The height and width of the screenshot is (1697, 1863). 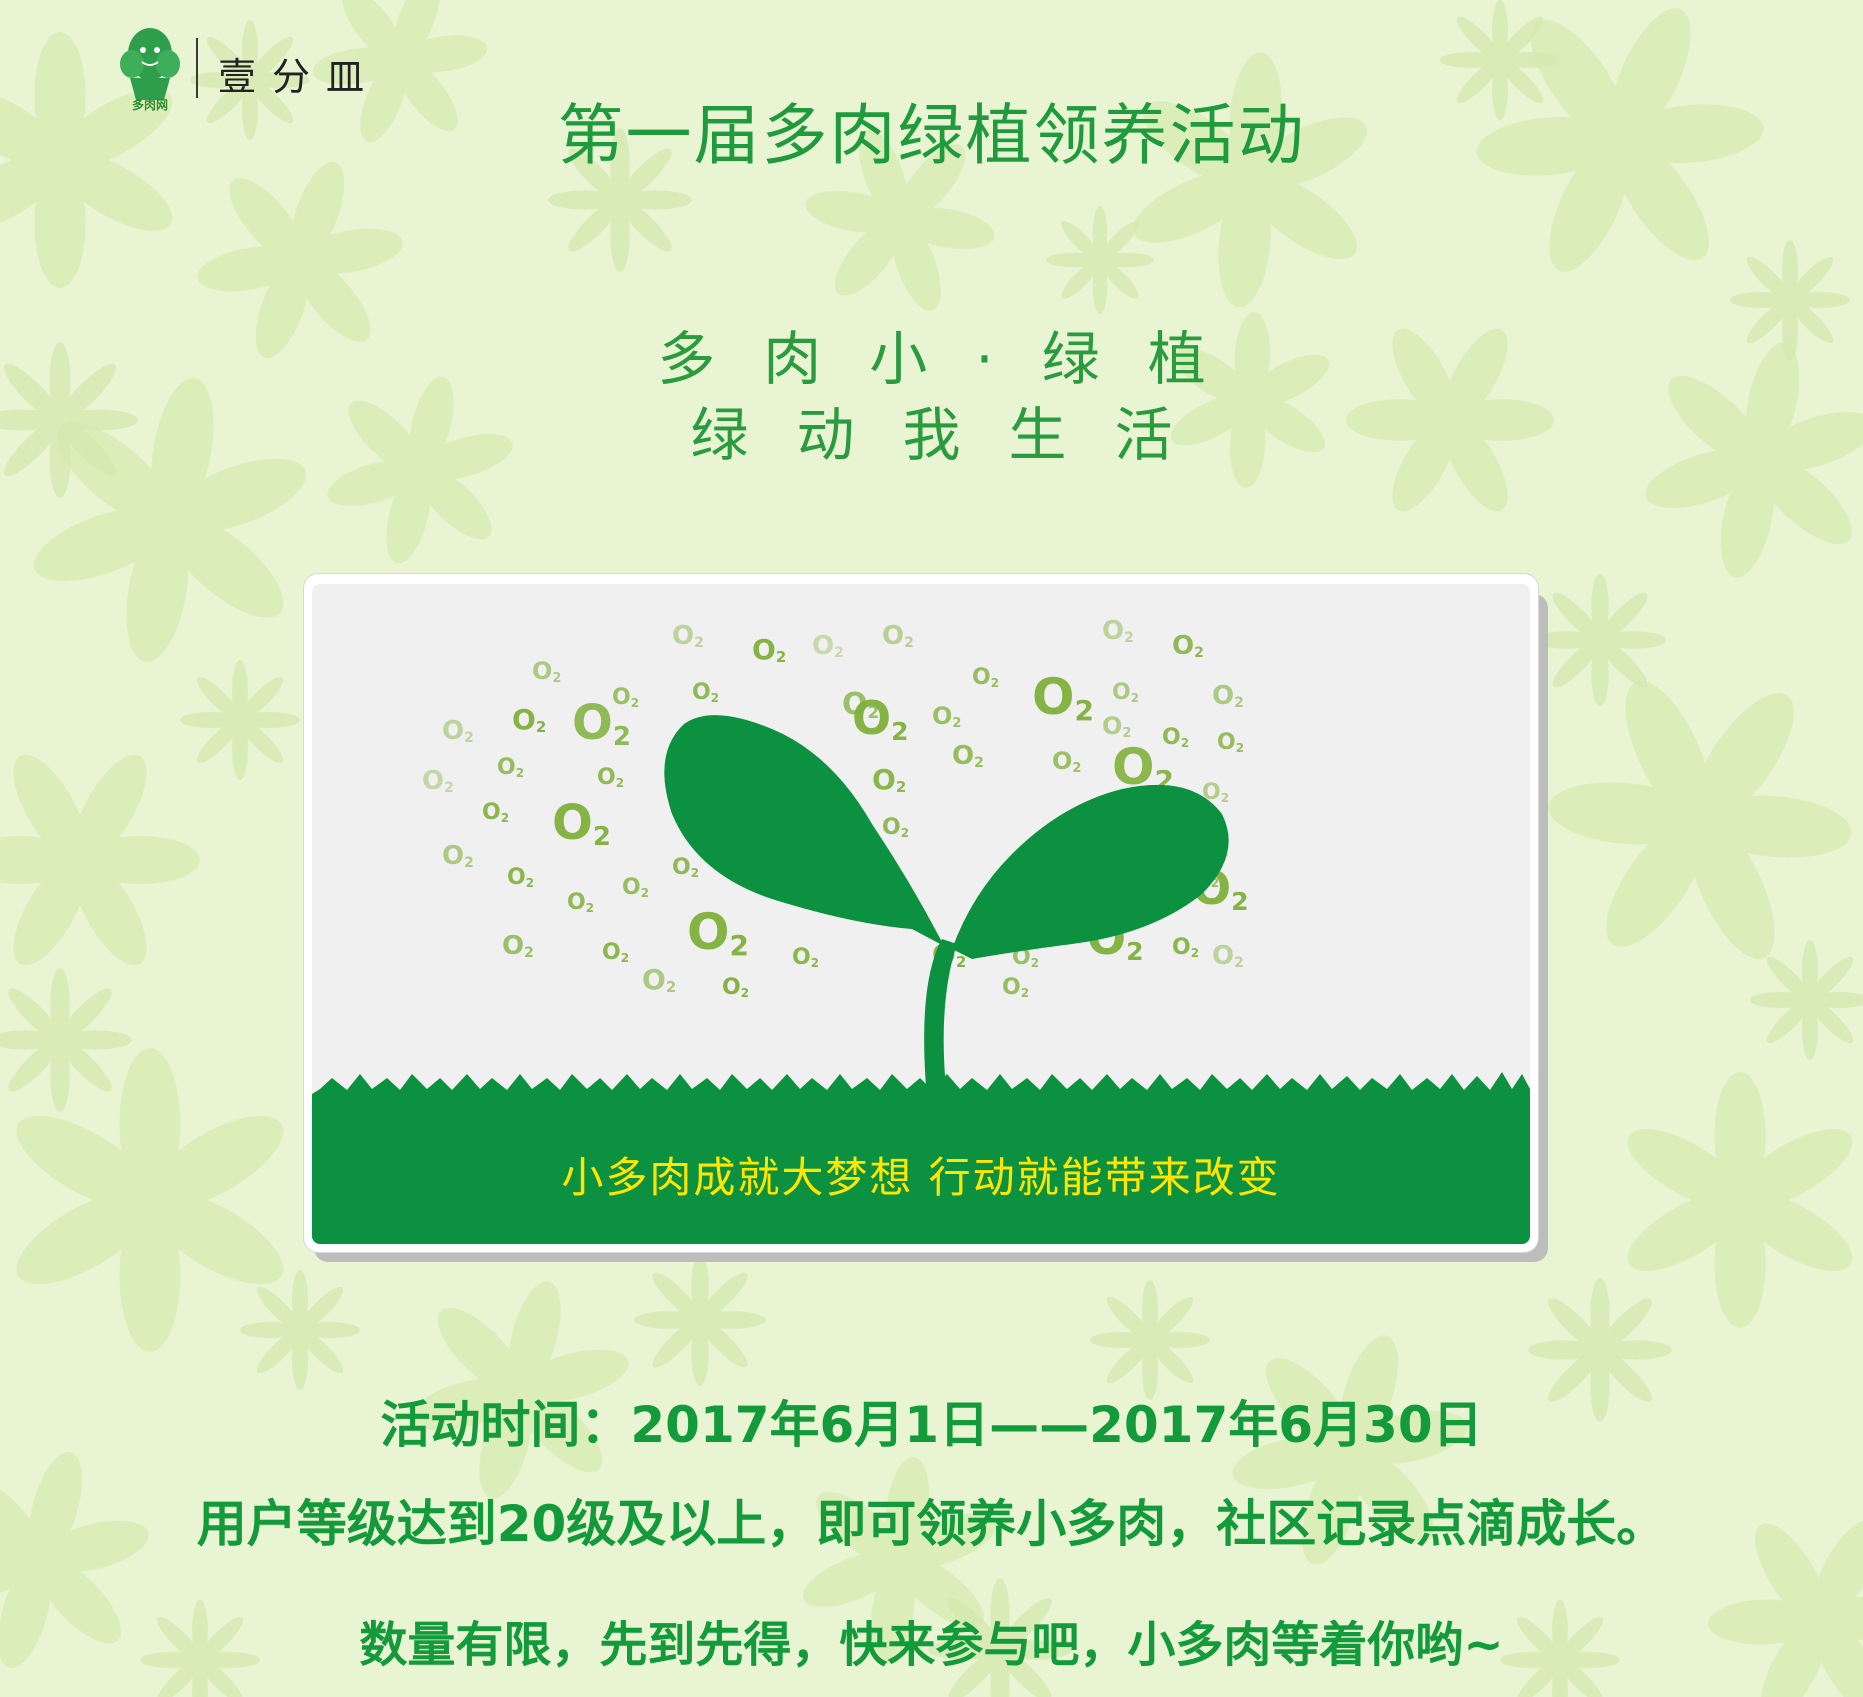 What do you see at coordinates (149, 105) in the screenshot?
I see `logo-caption: 多肉网` at bounding box center [149, 105].